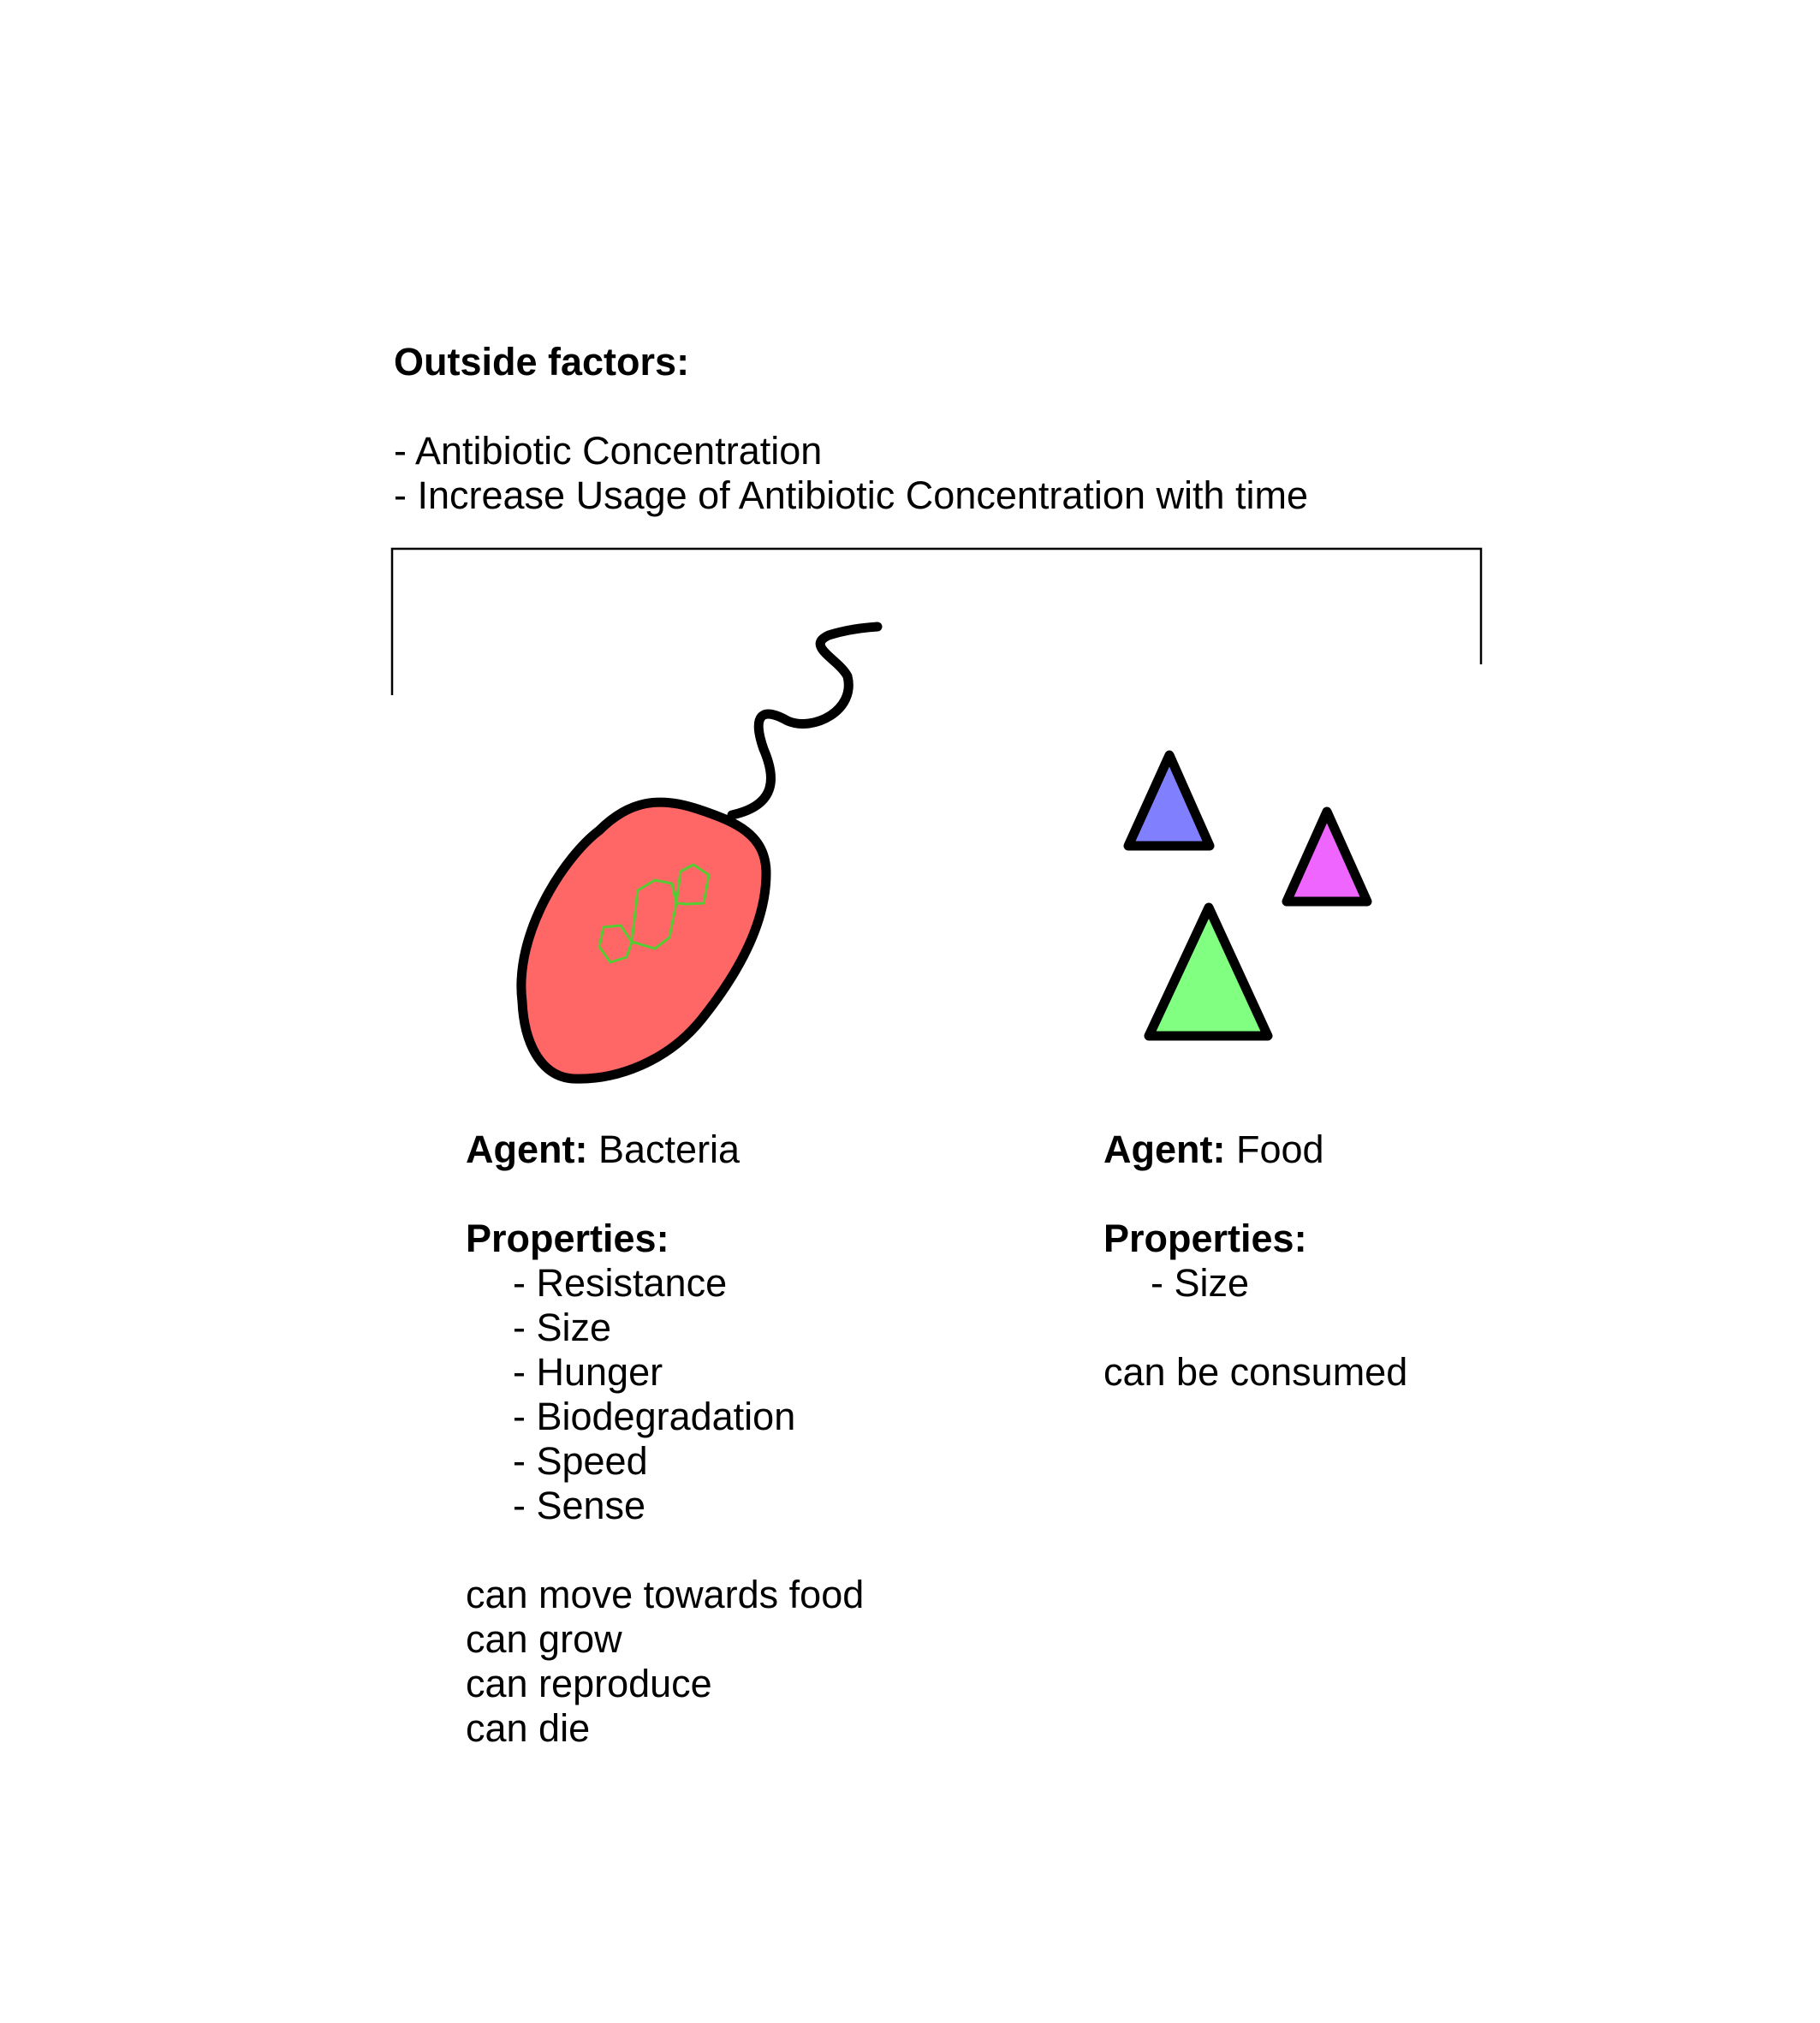  What do you see at coordinates (654, 1417) in the screenshot?
I see `property-item: - Biodegradation` at bounding box center [654, 1417].